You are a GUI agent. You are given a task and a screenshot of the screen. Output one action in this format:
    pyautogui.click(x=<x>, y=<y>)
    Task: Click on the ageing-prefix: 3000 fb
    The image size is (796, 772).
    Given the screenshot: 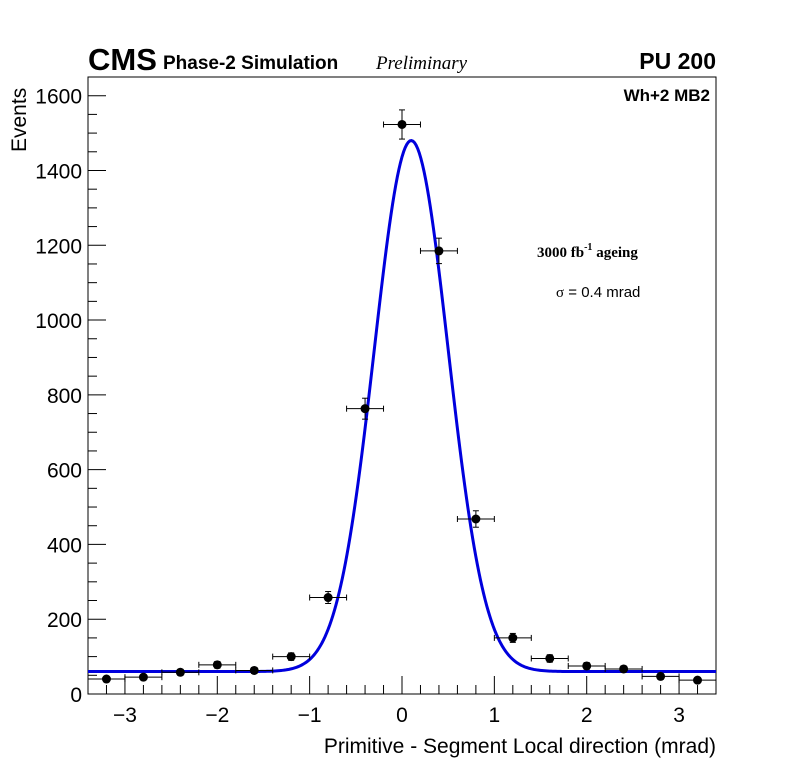 What is the action you would take?
    pyautogui.click(x=560, y=253)
    